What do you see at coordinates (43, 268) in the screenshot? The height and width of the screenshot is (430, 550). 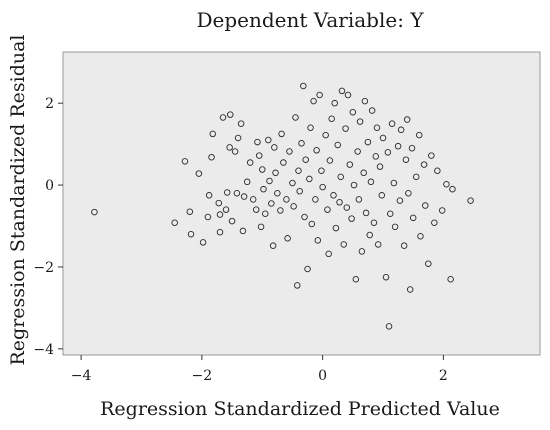 I see `y-tick-label: −2` at bounding box center [43, 268].